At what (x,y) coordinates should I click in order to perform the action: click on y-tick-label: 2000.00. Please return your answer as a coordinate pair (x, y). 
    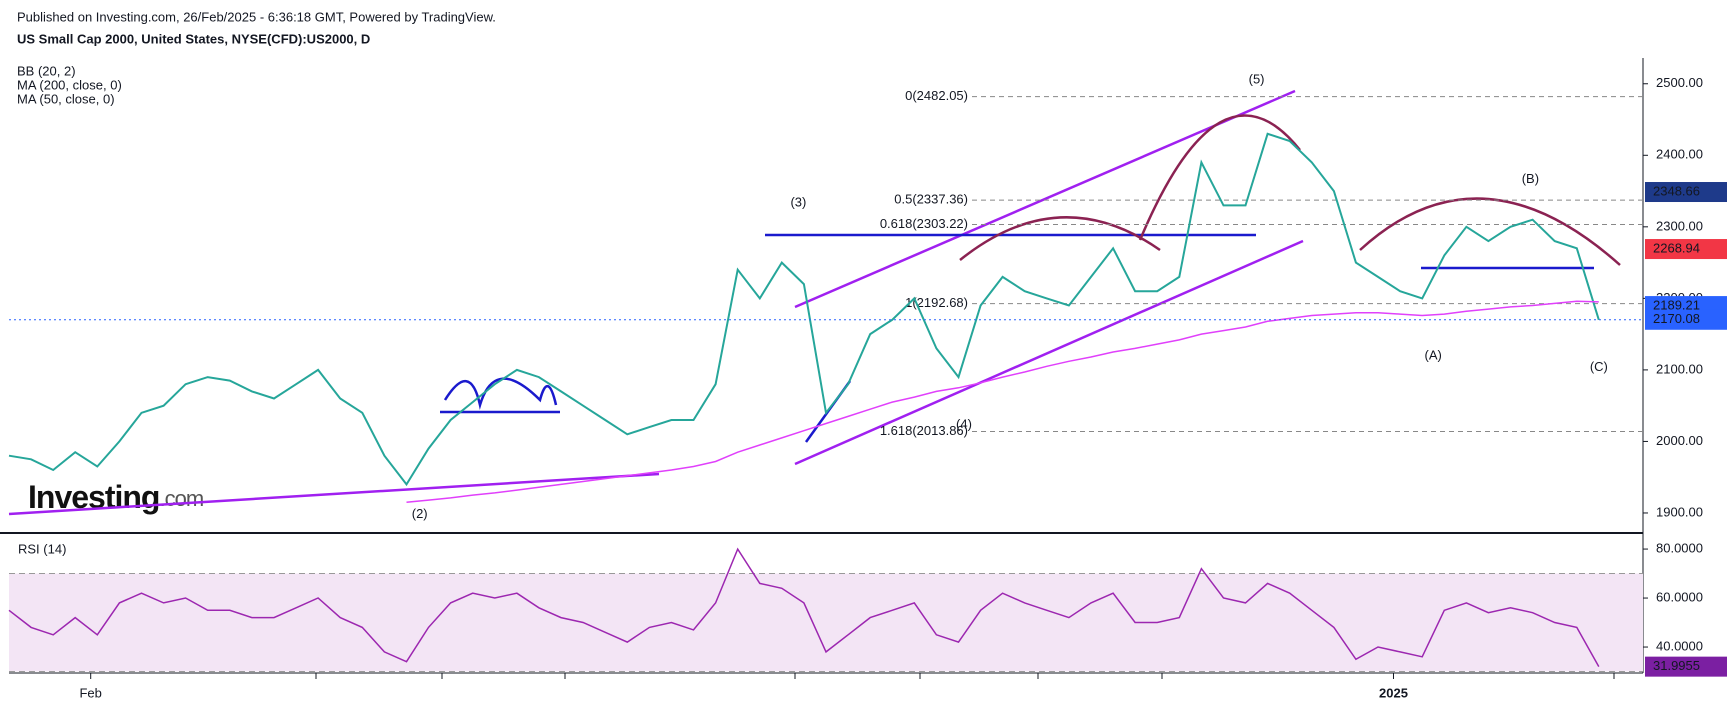
    Looking at the image, I should click on (1679, 440).